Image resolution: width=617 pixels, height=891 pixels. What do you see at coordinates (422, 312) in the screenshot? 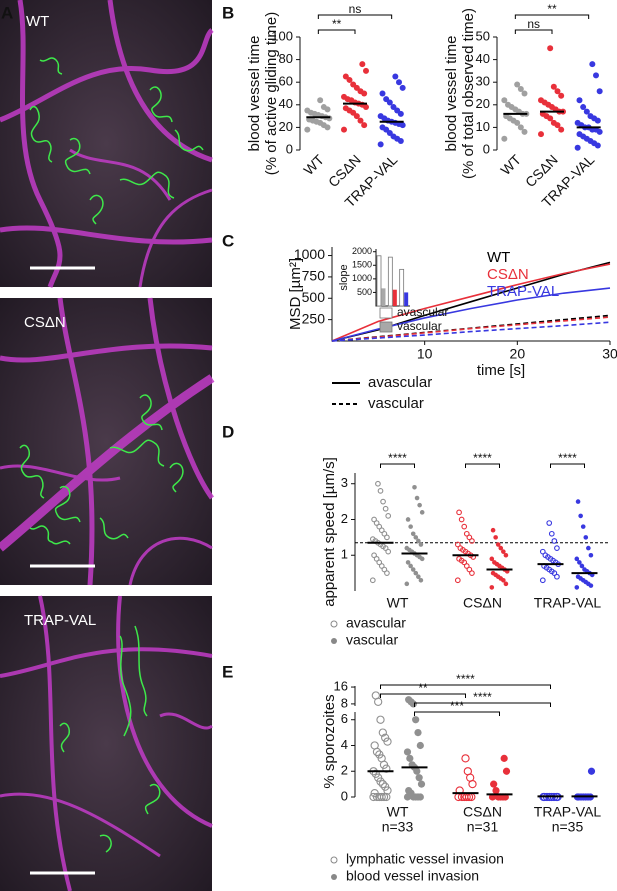
I see `inset-legend-label: avascular` at bounding box center [422, 312].